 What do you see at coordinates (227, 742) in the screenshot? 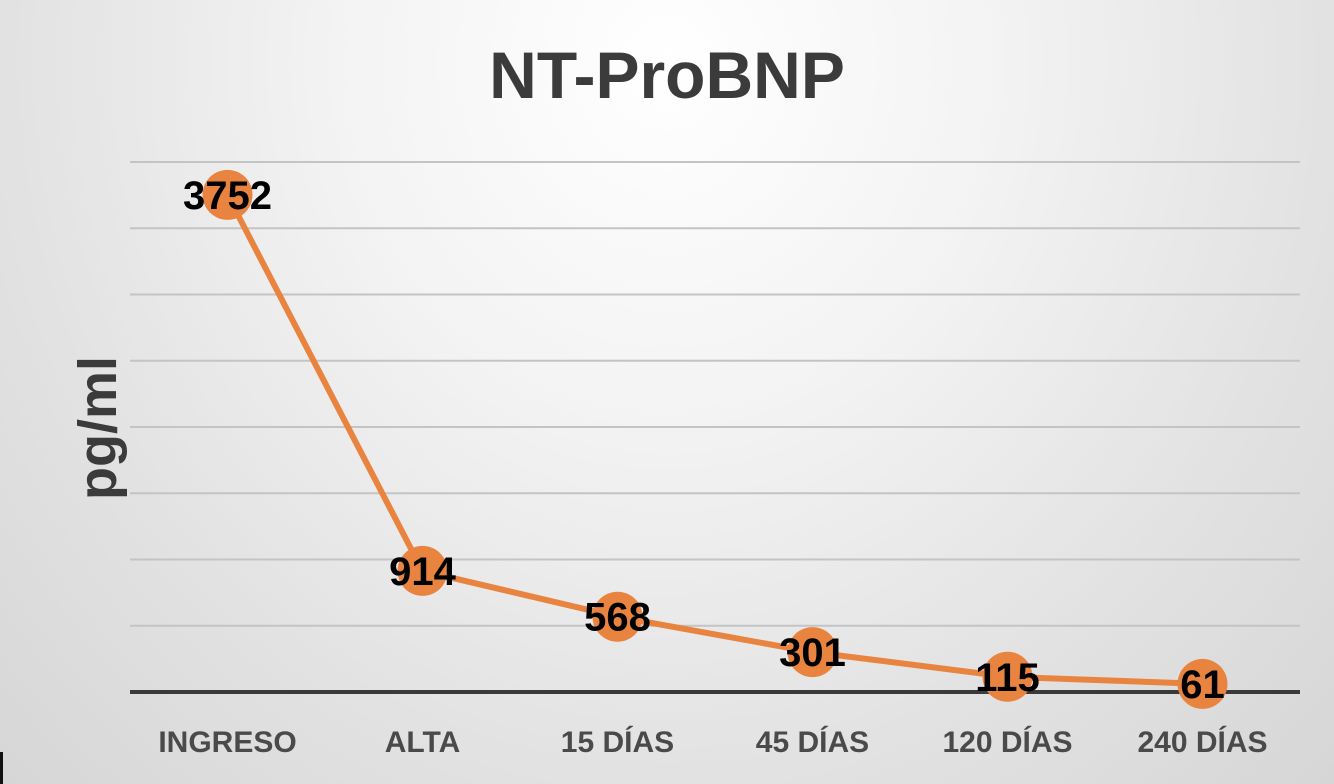
I see `x-tick-label-0: INGRESO` at bounding box center [227, 742].